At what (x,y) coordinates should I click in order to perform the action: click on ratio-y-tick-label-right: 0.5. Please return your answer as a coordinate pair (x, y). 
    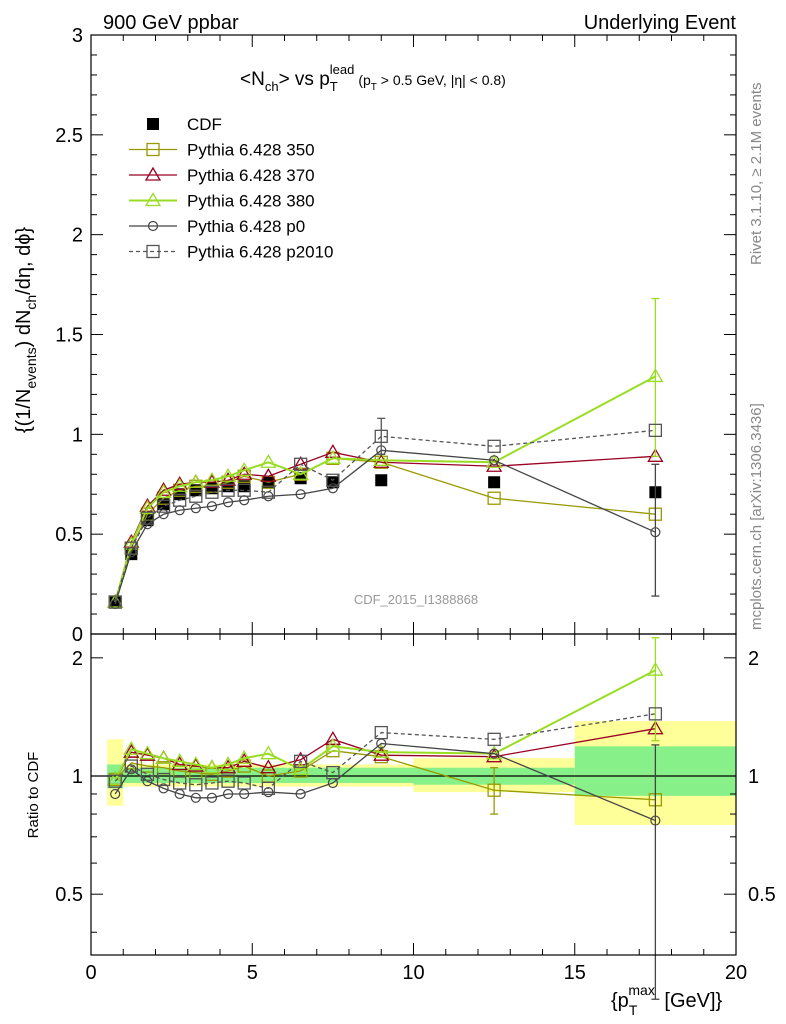
    Looking at the image, I should click on (762, 895).